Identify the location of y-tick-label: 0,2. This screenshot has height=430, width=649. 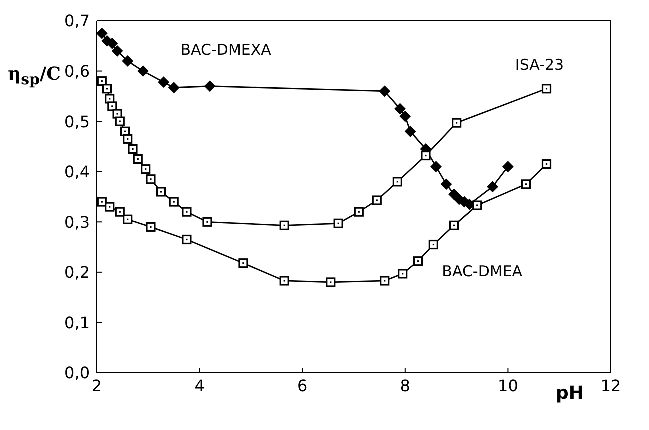
(77, 272).